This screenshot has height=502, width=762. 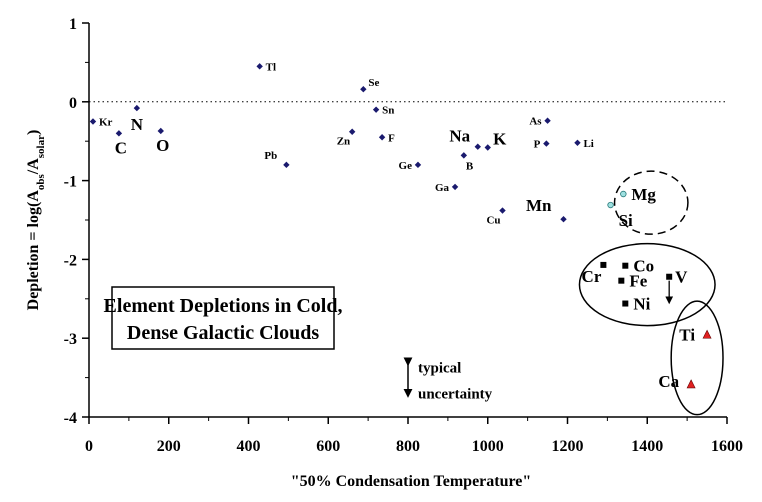 I want to click on label-tl: Tl, so click(x=271, y=67).